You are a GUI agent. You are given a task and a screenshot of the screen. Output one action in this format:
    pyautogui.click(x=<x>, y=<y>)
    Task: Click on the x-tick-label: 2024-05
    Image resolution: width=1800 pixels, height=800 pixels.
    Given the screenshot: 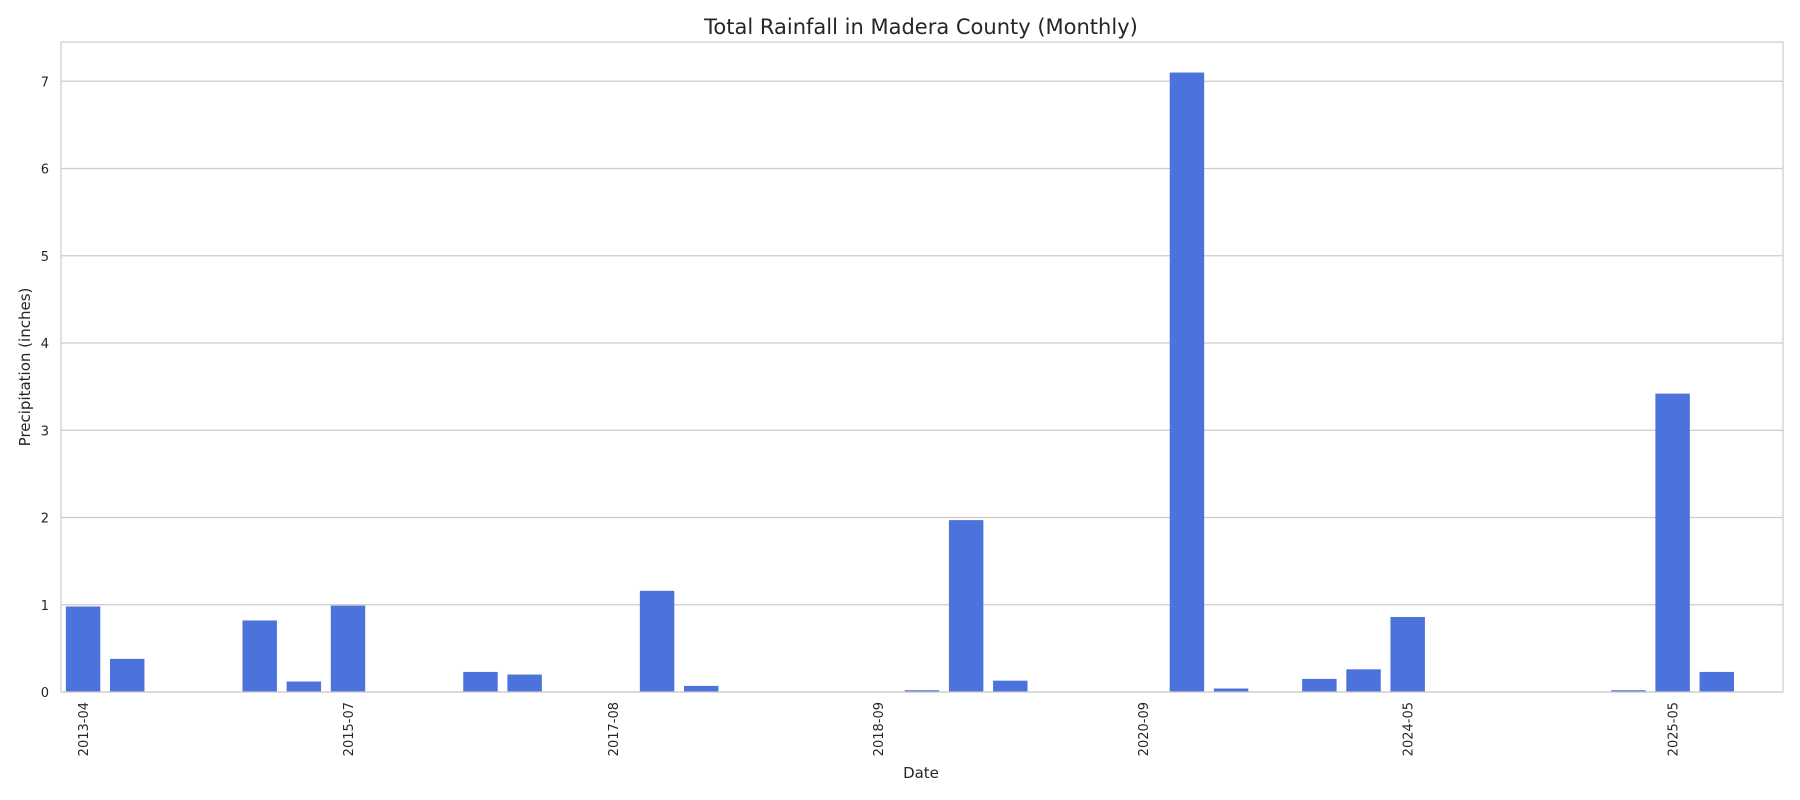 What is the action you would take?
    pyautogui.click(x=1409, y=729)
    